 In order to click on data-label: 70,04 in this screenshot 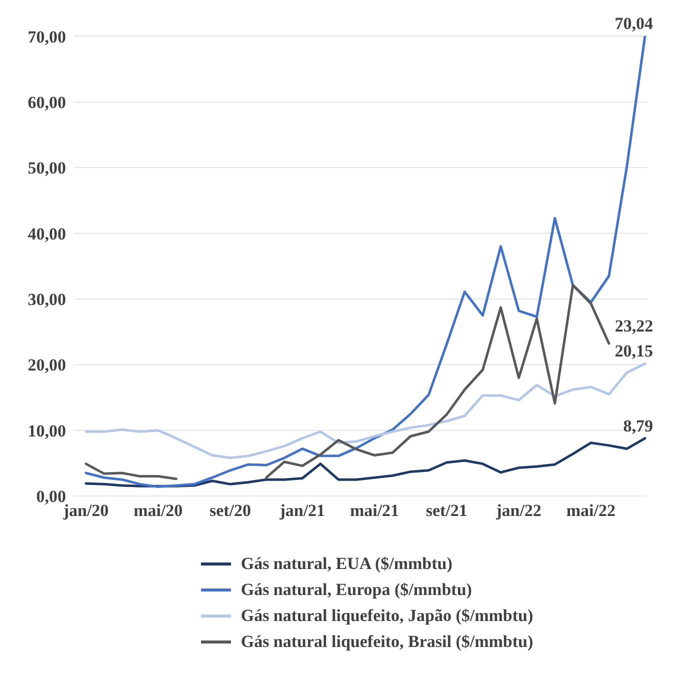, I will do `click(634, 23)`.